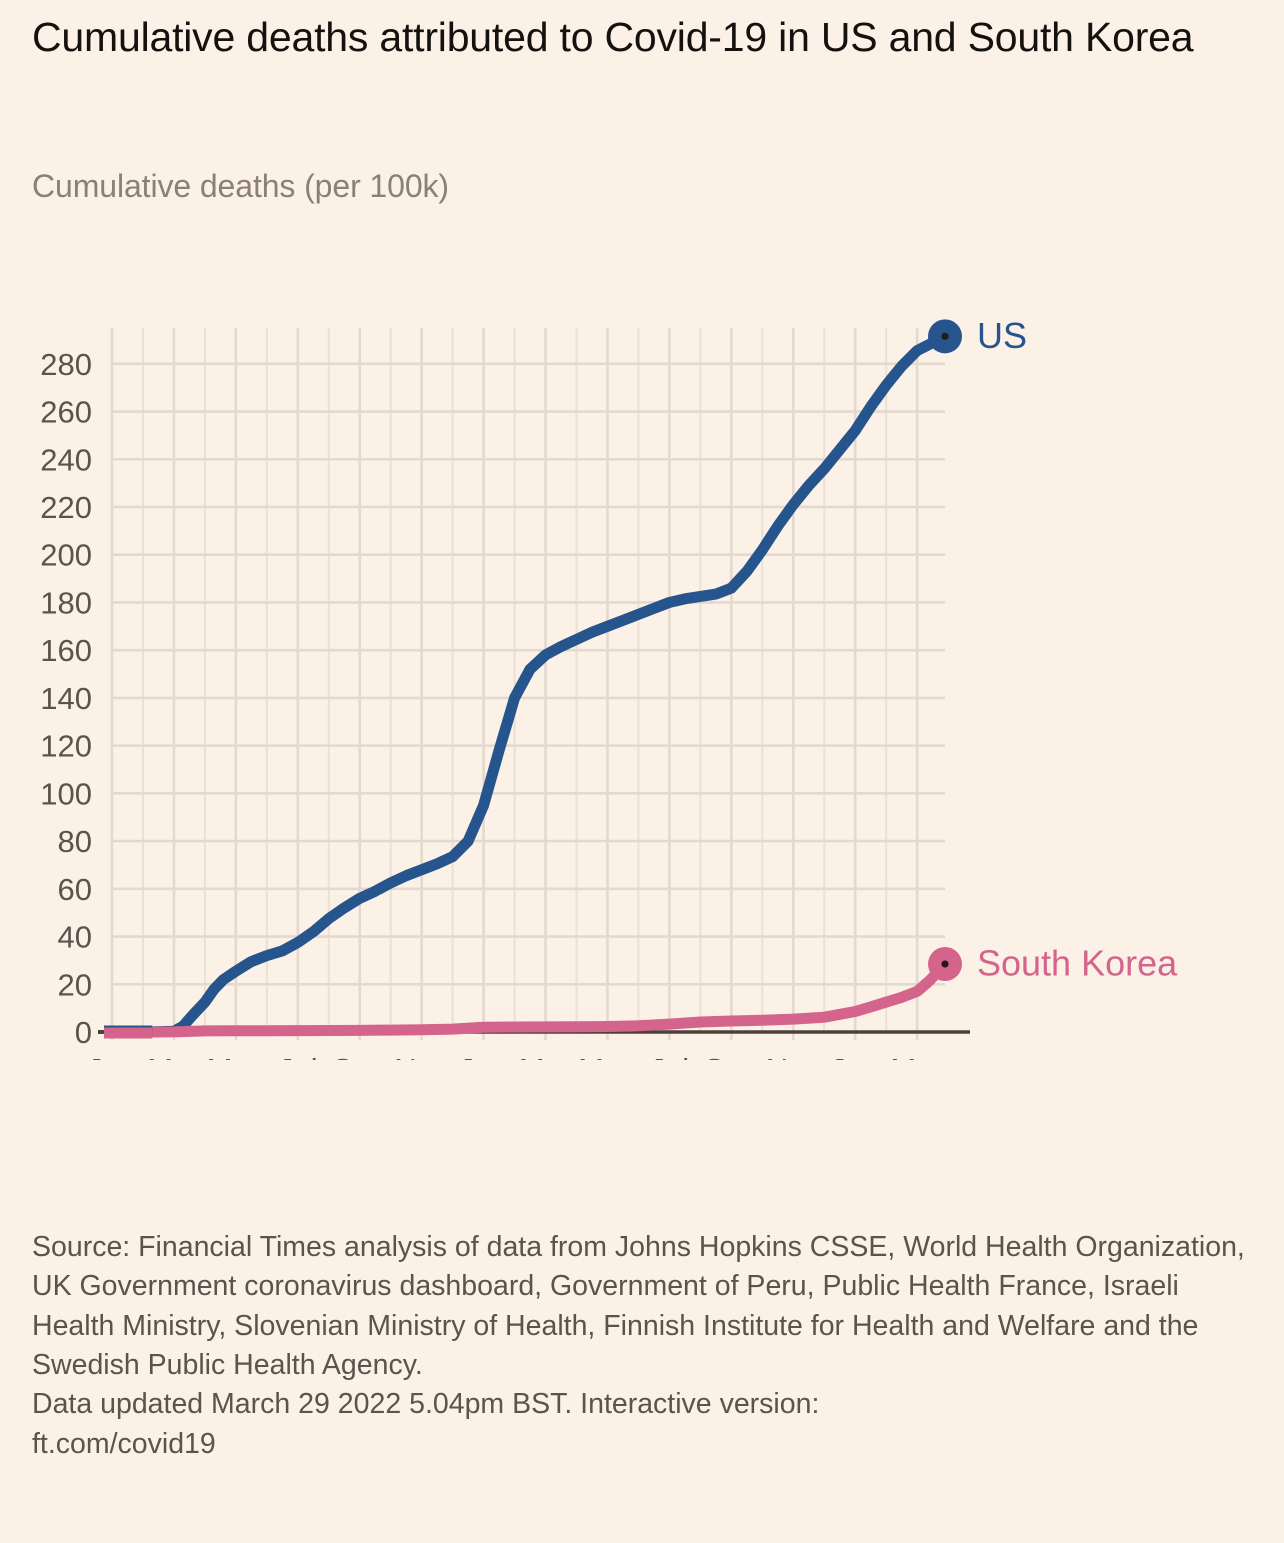 This screenshot has width=1284, height=1543. I want to click on chart-subtitle: Cumulative deaths (per 100k), so click(240, 186).